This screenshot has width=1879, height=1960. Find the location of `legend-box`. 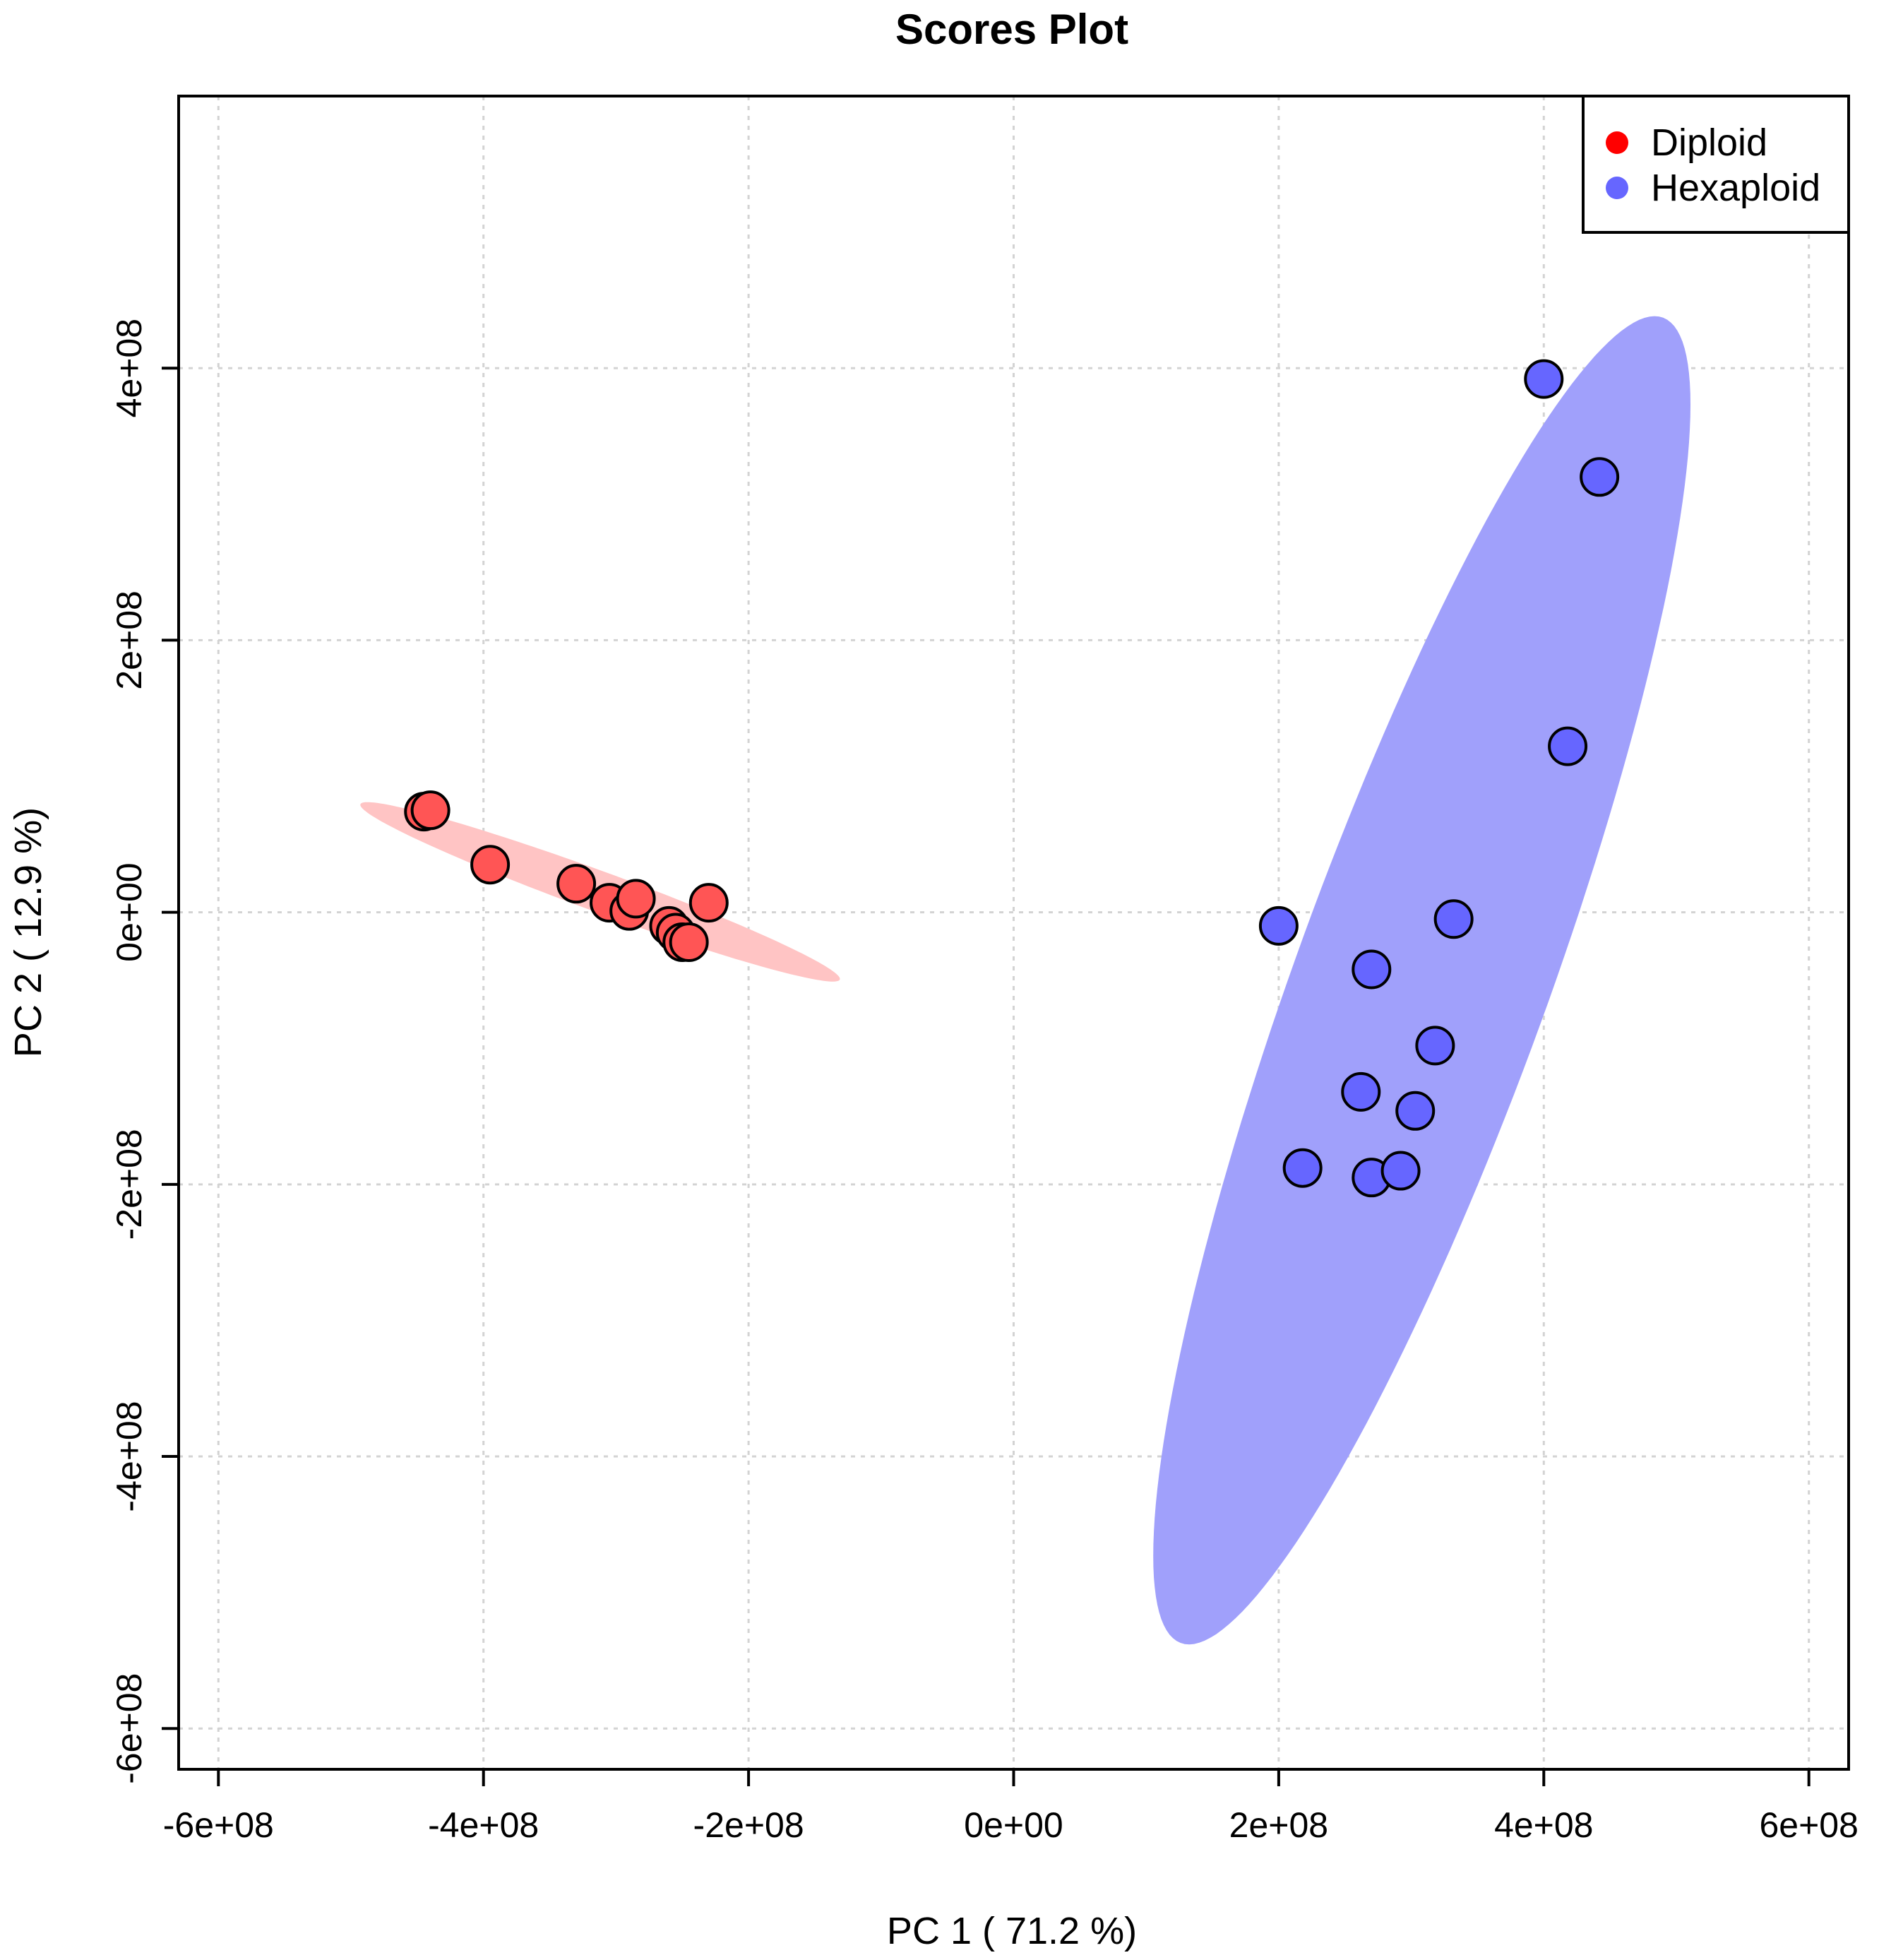

legend-box is located at coordinates (1716, 164).